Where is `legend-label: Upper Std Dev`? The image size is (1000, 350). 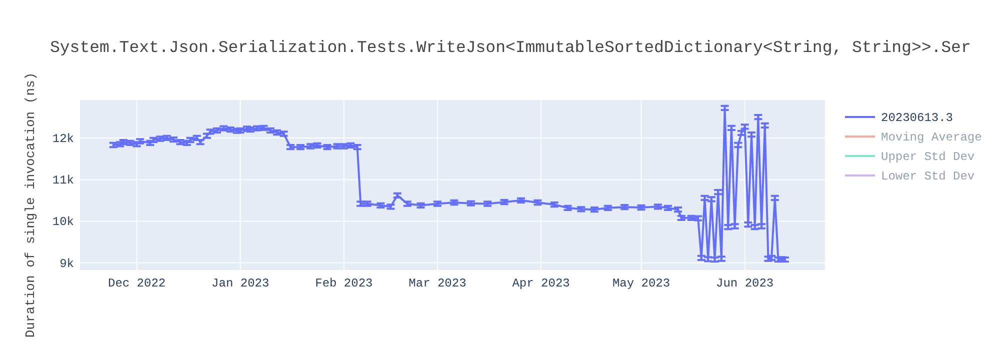
legend-label: Upper Std Dev is located at coordinates (928, 157).